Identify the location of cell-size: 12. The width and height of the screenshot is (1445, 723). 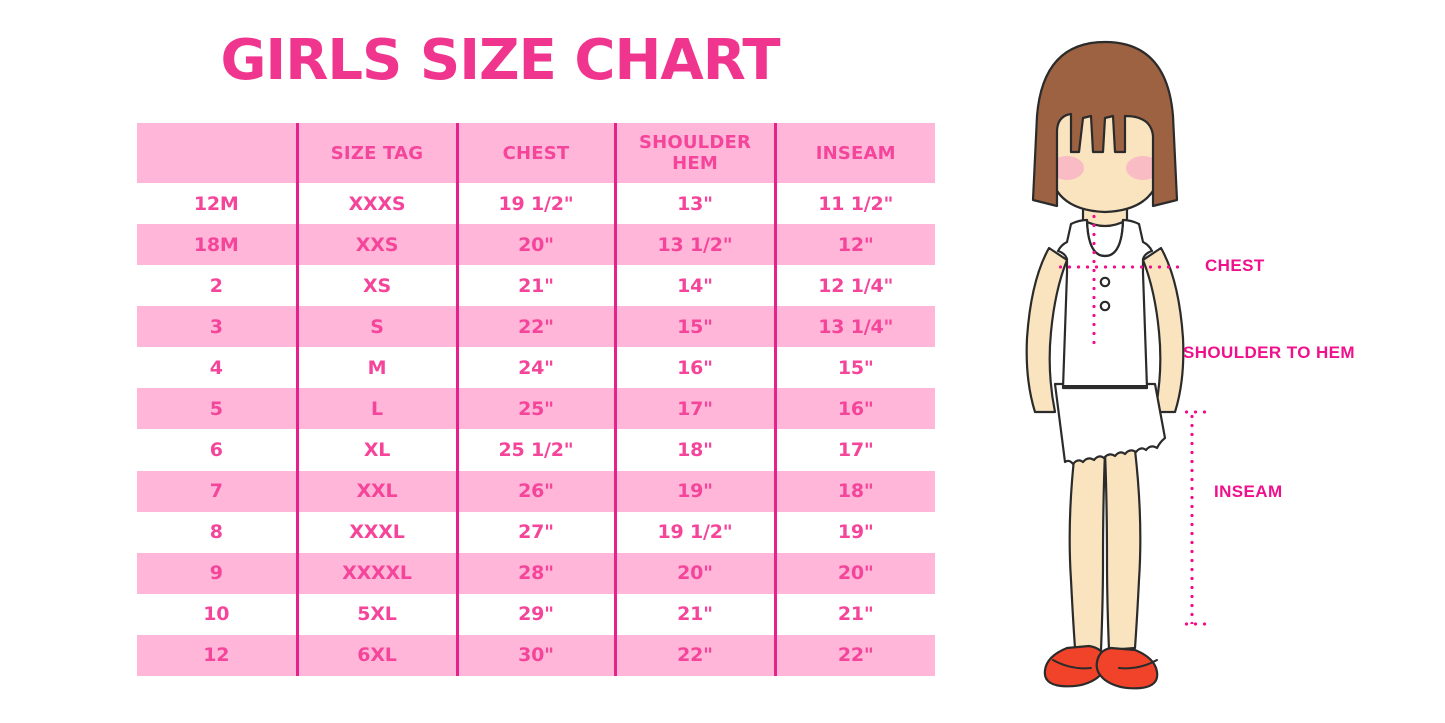
(218, 655).